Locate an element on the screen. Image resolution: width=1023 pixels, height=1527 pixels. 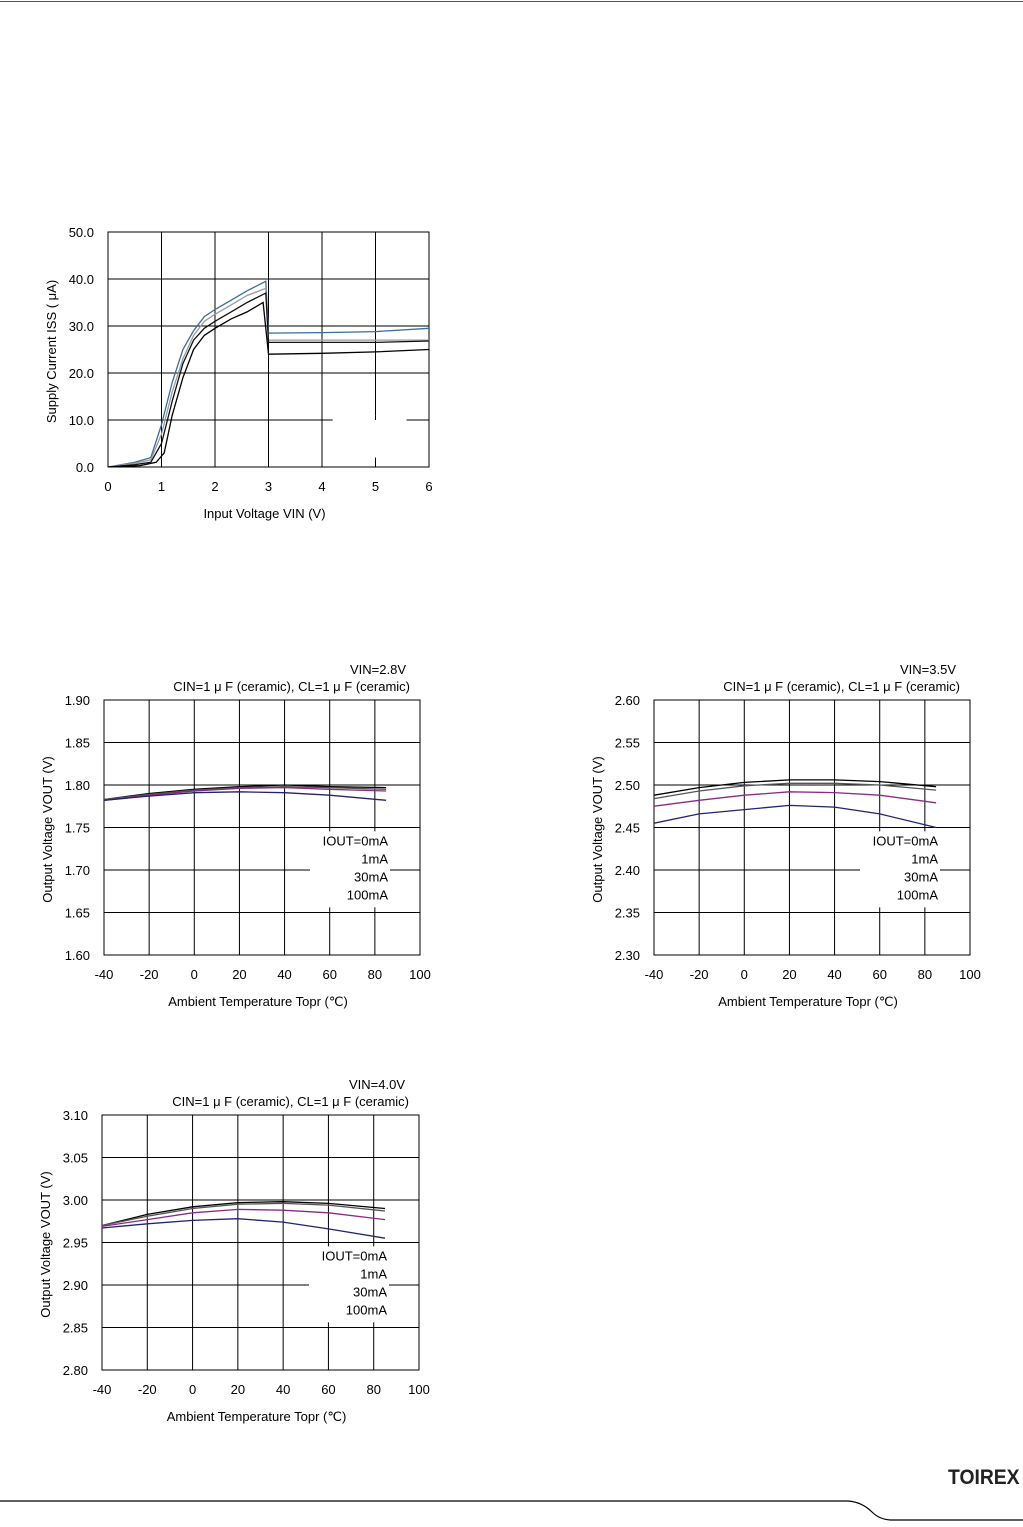
y-tick-label: 2.35 is located at coordinates (627, 913).